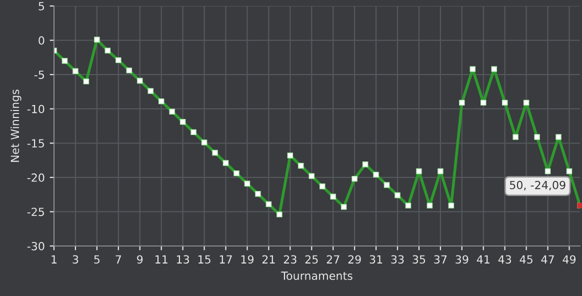 The image size is (582, 296). I want to click on y-tick-label: -15, so click(35, 143).